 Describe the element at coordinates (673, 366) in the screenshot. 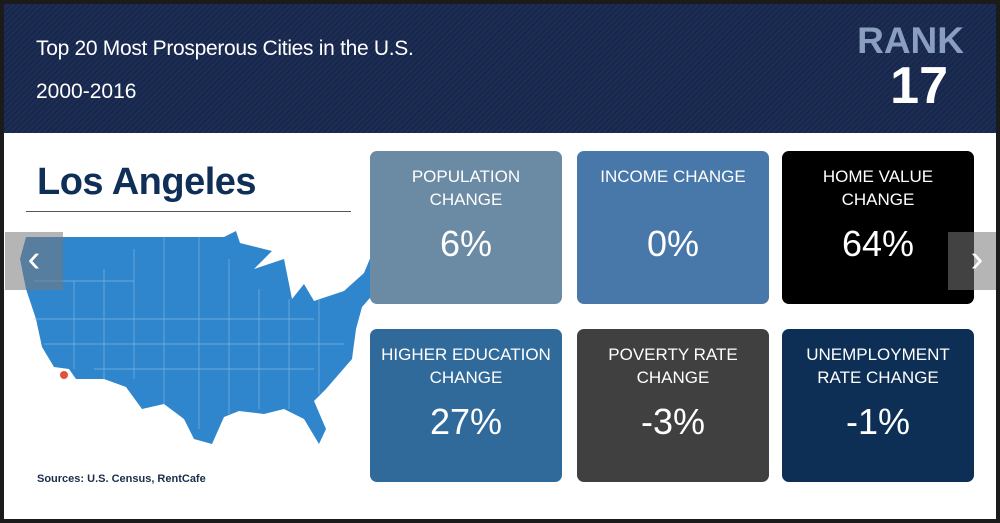

I see `card-label: POVERTY RATE CHANGE` at that location.